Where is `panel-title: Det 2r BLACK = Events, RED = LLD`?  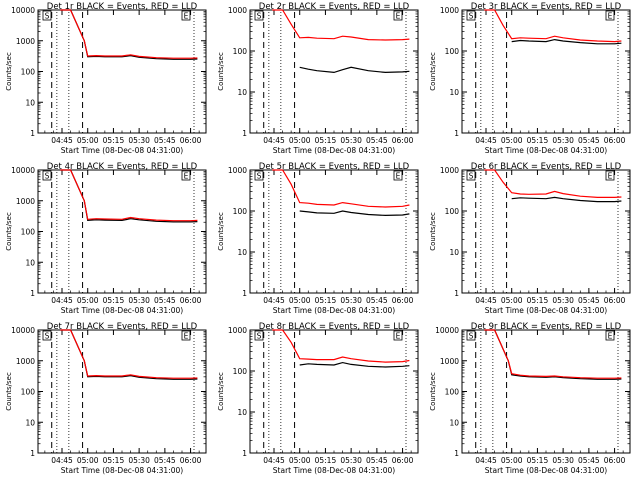 panel-title: Det 2r BLACK = Events, RED = LLD is located at coordinates (334, 7).